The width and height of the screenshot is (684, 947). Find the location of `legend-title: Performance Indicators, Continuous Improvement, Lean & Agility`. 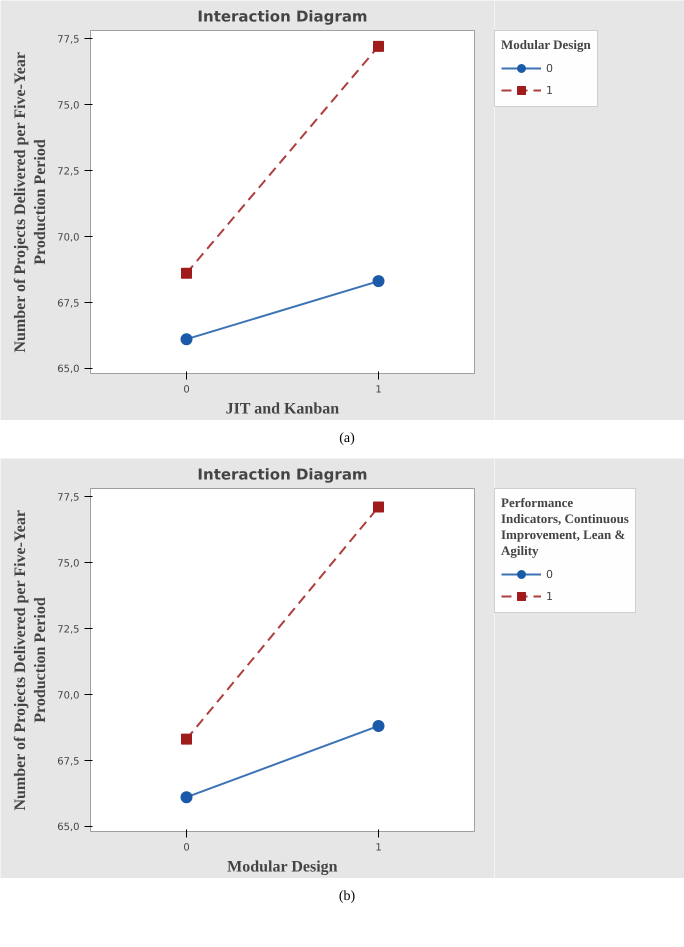

legend-title: Performance Indicators, Continuous Improvement, Lean & Agility is located at coordinates (565, 527).